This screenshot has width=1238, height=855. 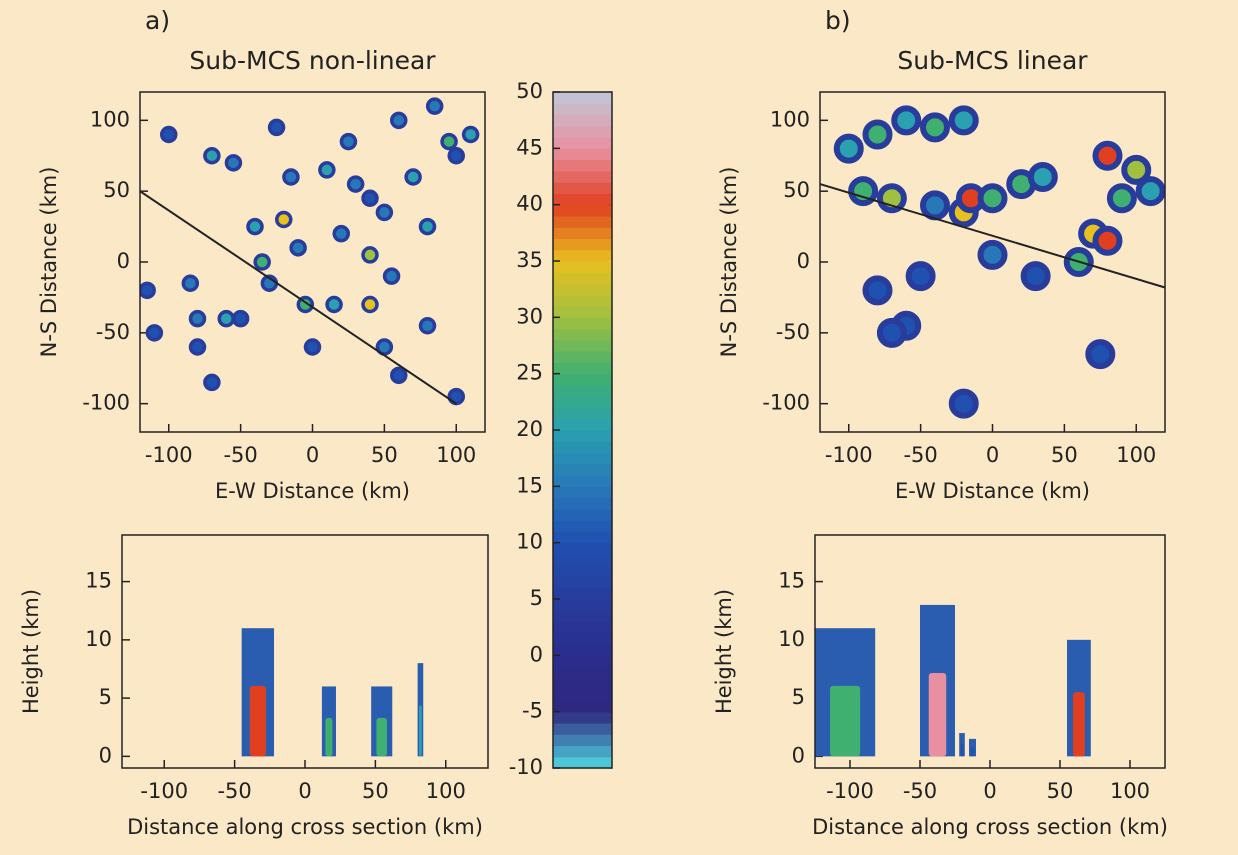 I want to click on y-tick-label: -10, so click(x=526, y=767).